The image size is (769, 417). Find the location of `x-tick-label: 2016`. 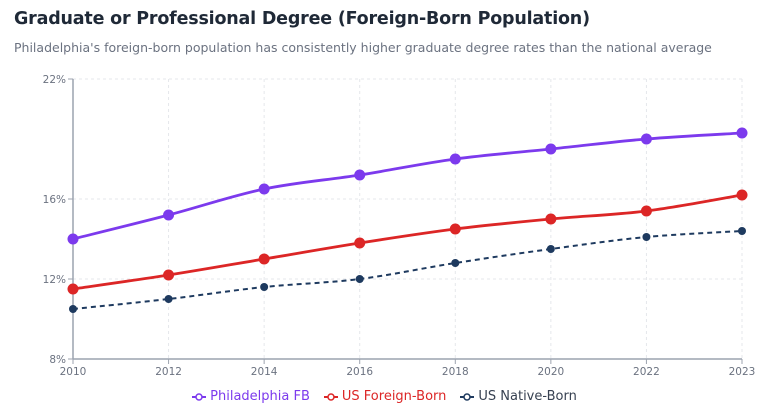

x-tick-label: 2016 is located at coordinates (359, 372).